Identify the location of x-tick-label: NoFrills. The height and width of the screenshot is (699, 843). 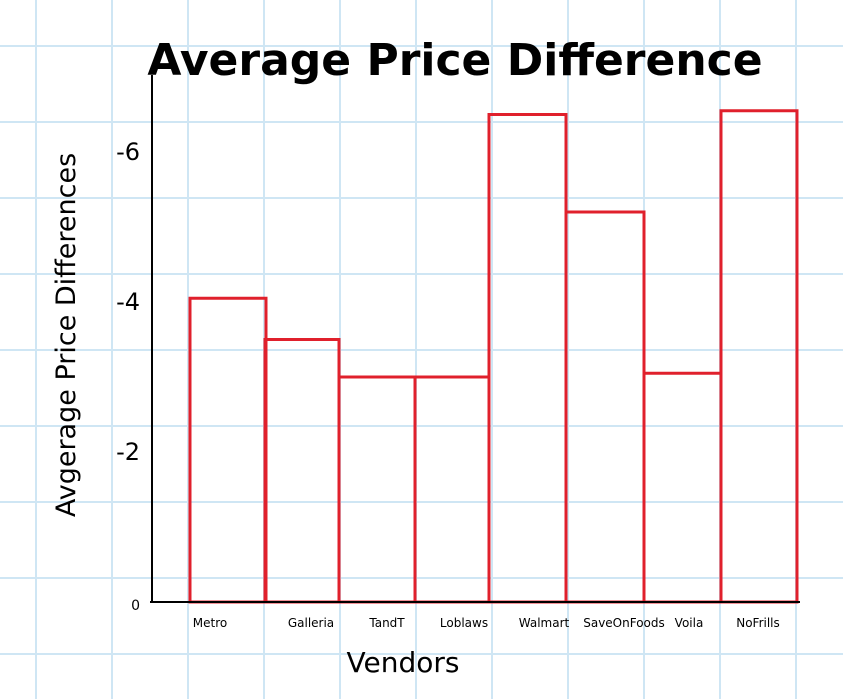
(758, 623).